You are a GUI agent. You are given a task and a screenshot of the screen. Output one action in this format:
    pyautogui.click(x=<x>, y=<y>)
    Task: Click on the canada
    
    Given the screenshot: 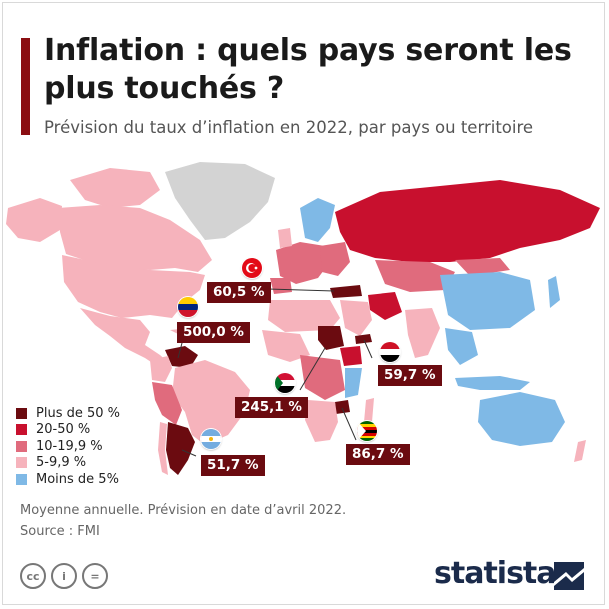 What is the action you would take?
    pyautogui.click(x=135, y=238)
    